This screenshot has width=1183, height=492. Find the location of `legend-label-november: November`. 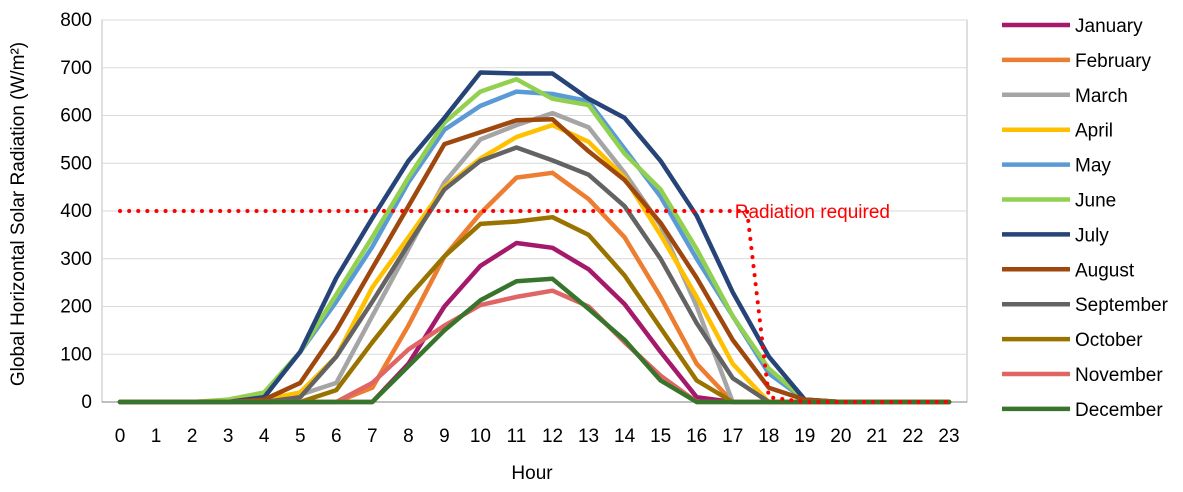

legend-label-november: November is located at coordinates (1119, 375).